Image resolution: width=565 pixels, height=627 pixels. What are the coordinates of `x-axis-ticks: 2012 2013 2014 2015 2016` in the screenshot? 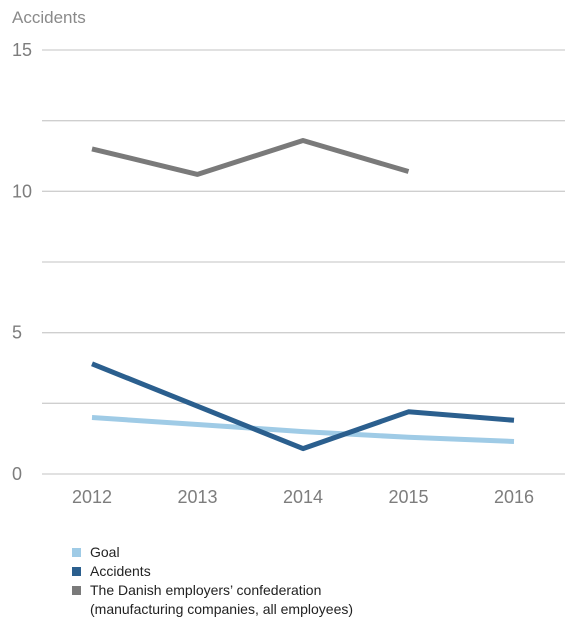 It's located at (303, 497).